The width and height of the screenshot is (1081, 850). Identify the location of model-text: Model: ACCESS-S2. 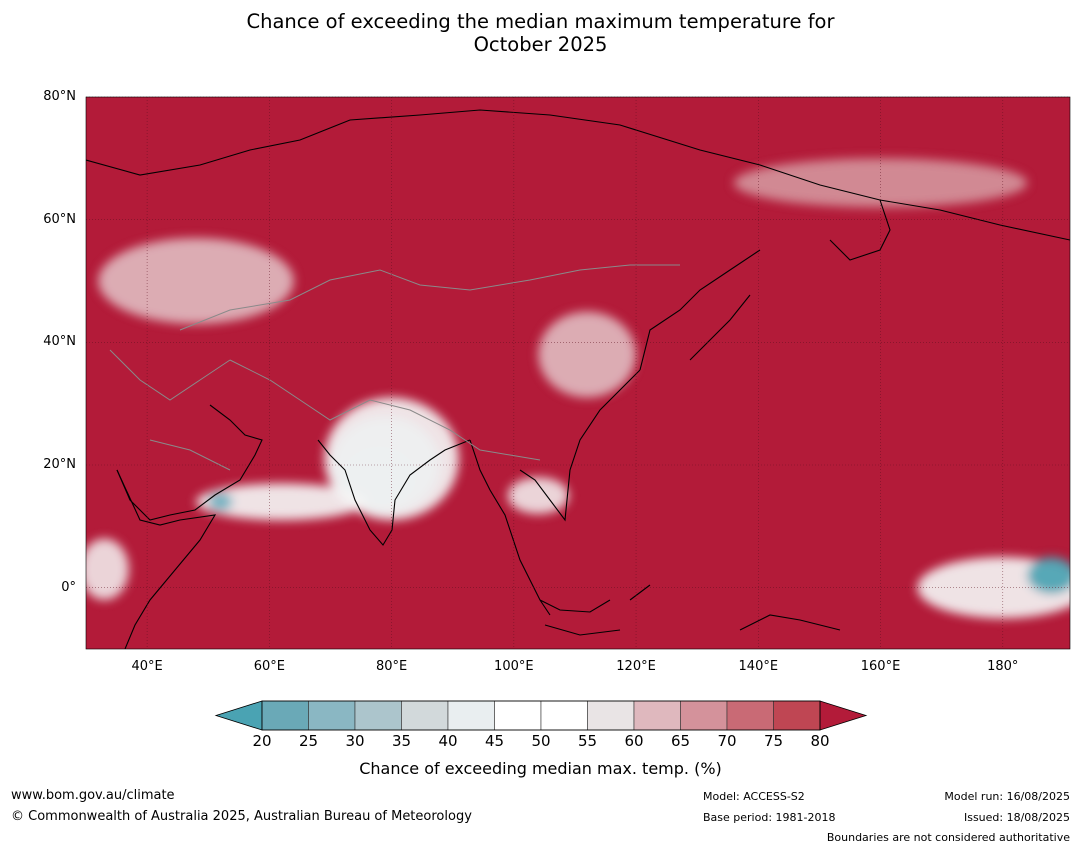
(754, 796).